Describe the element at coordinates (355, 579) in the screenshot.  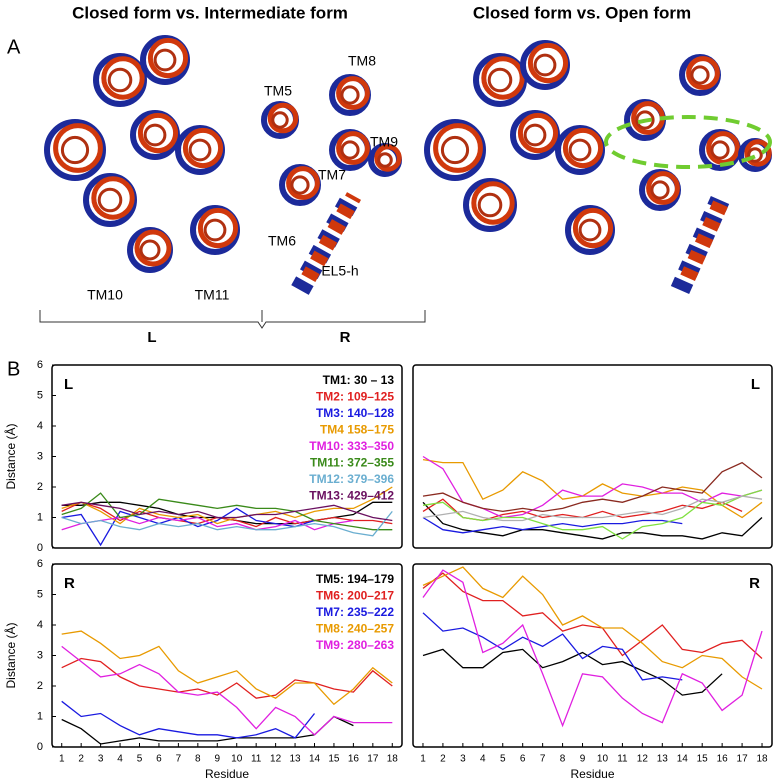
I see `legend-entry: TM5: 194–179` at that location.